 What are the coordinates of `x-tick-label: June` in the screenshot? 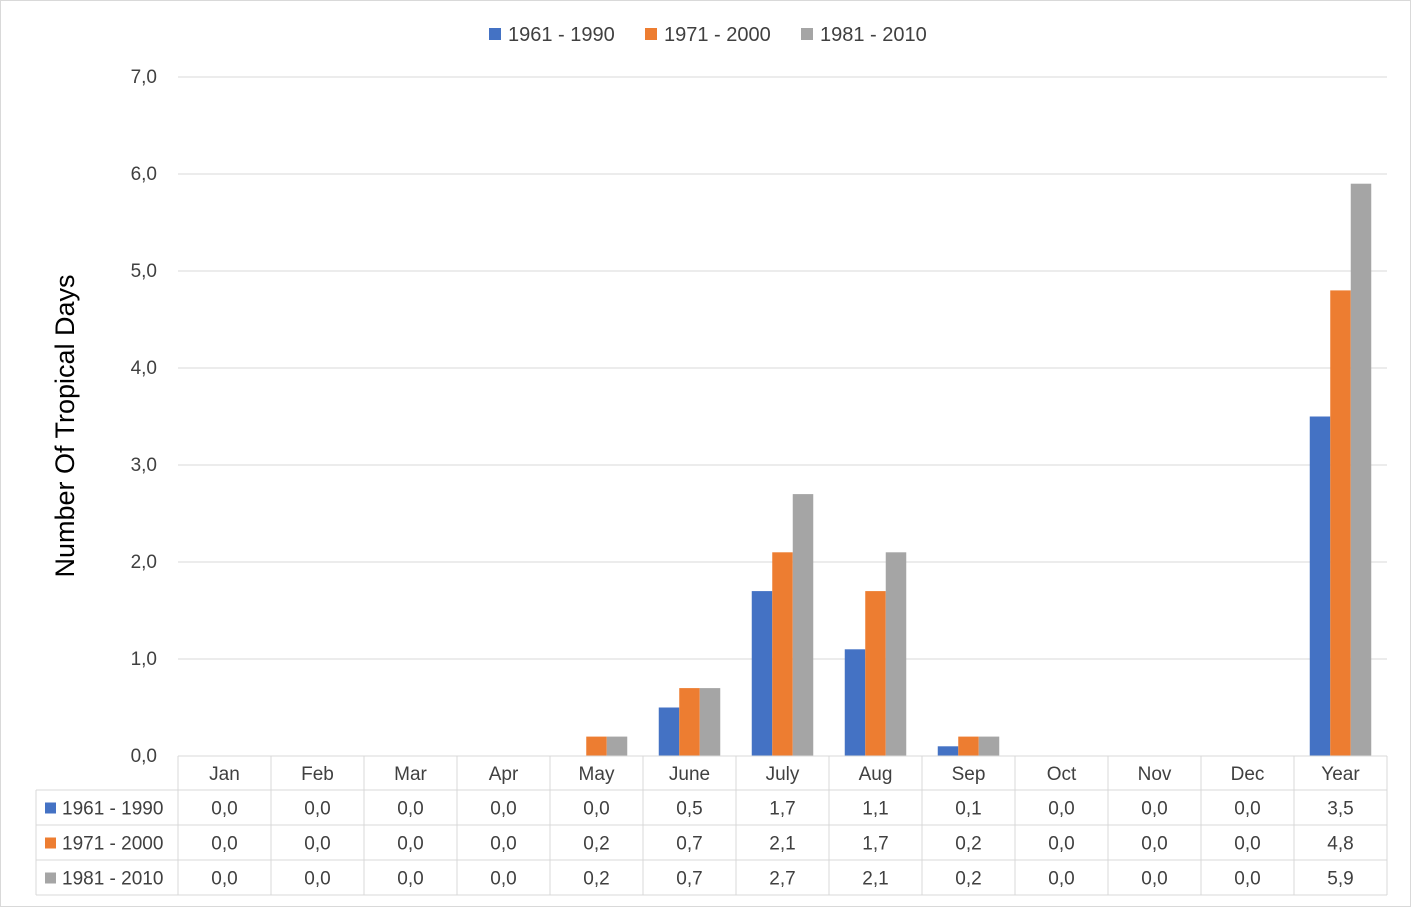 It's located at (689, 774).